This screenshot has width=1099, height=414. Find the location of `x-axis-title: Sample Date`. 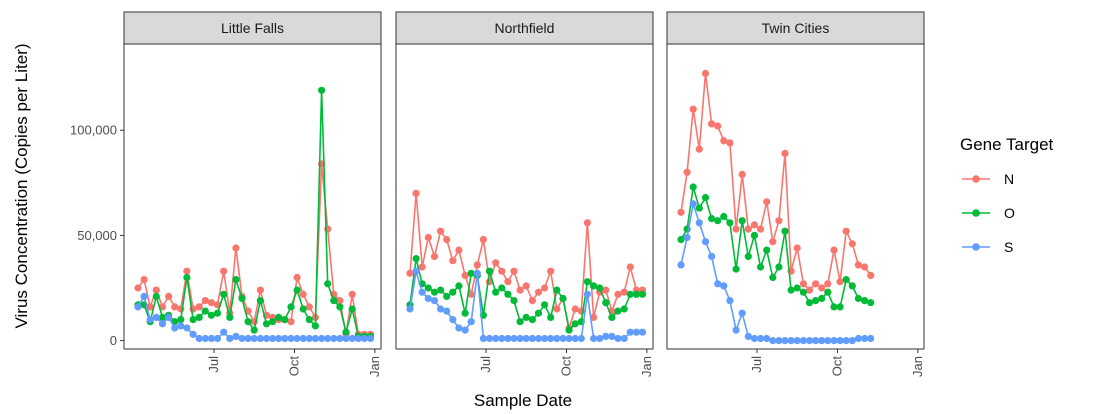

x-axis-title: Sample Date is located at coordinates (523, 400).